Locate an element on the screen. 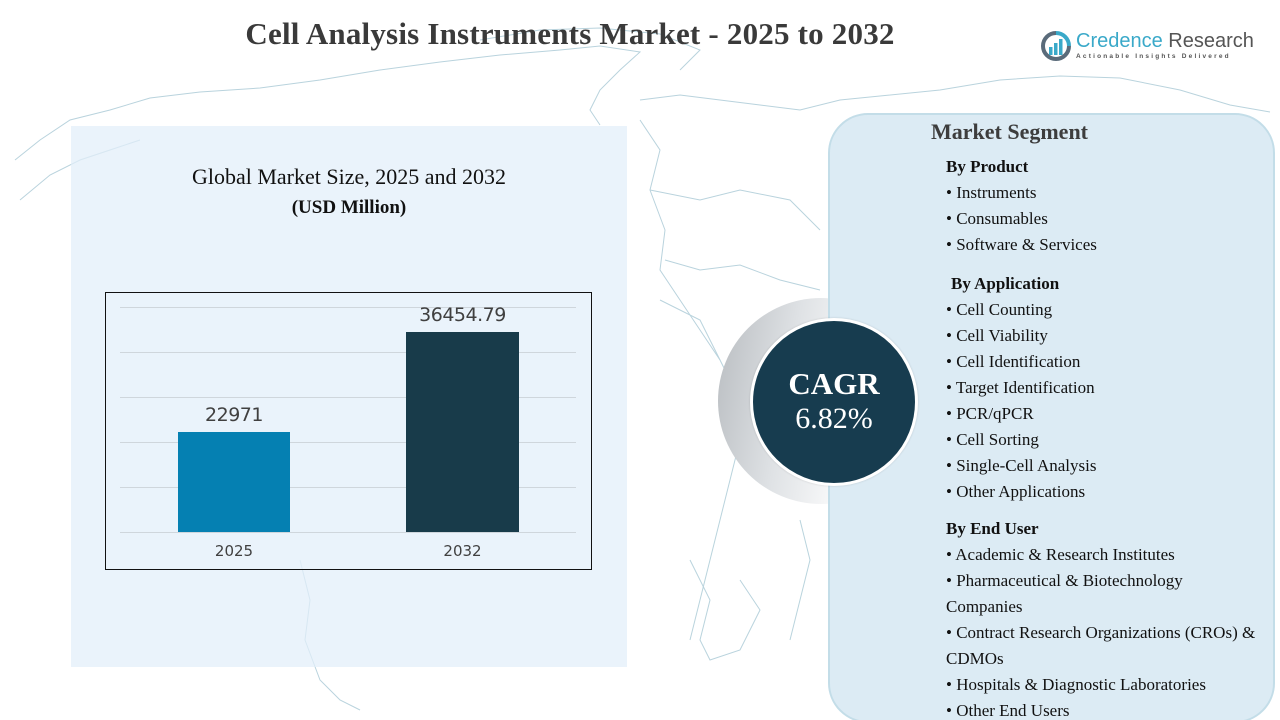  bar-2025 is located at coordinates (234, 482).